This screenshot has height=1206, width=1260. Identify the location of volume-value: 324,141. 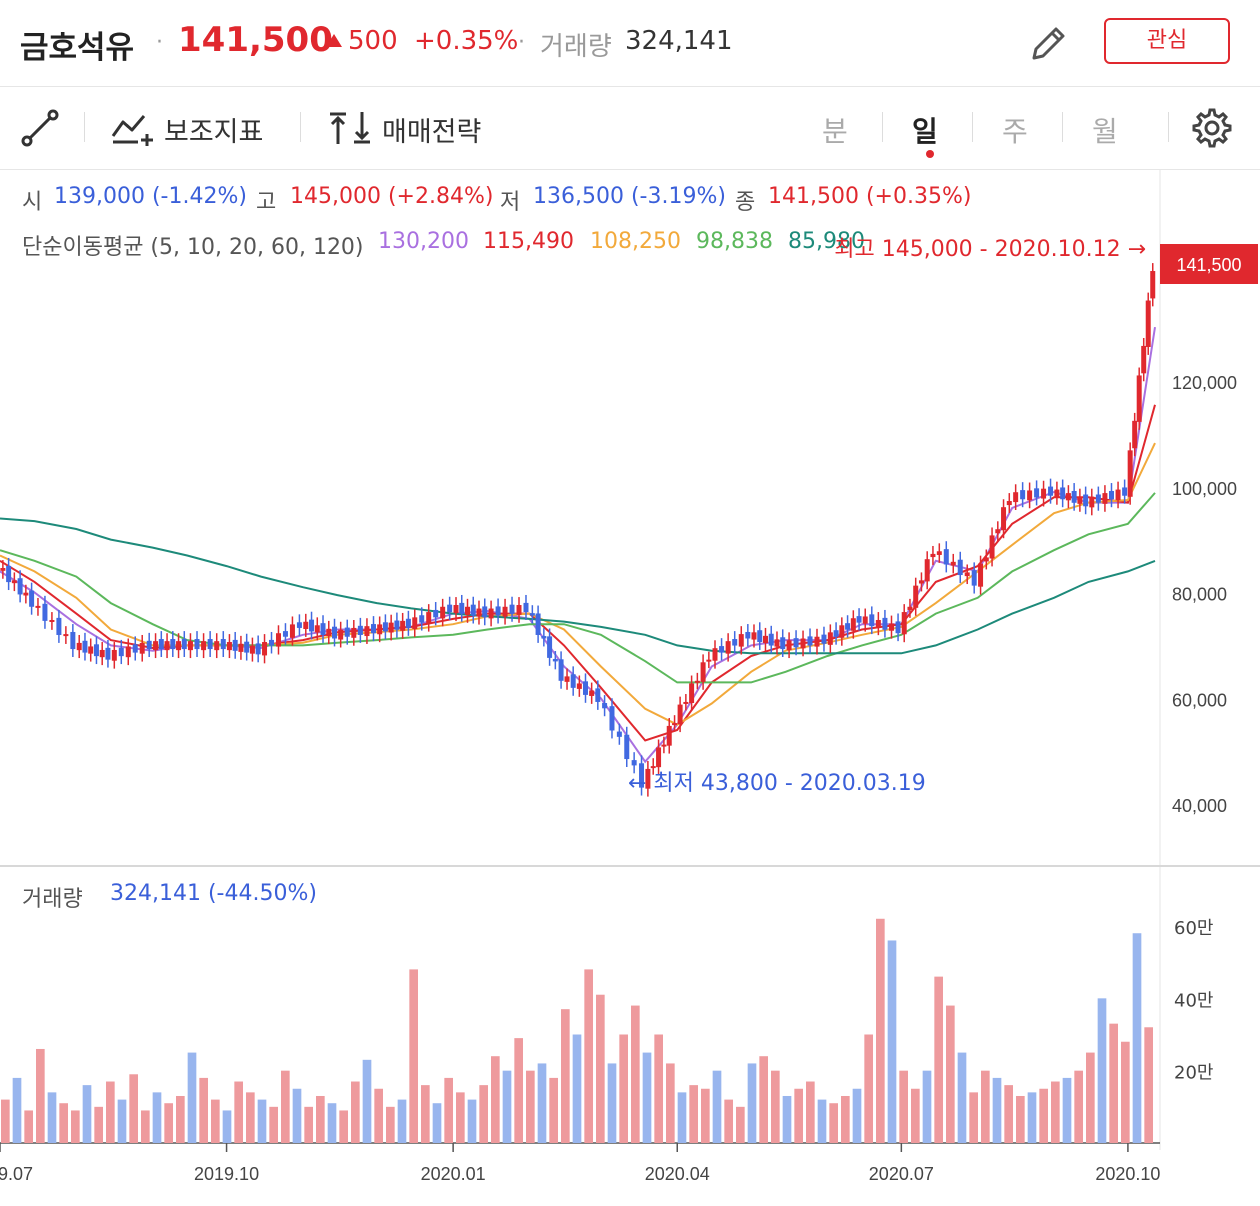
(679, 41).